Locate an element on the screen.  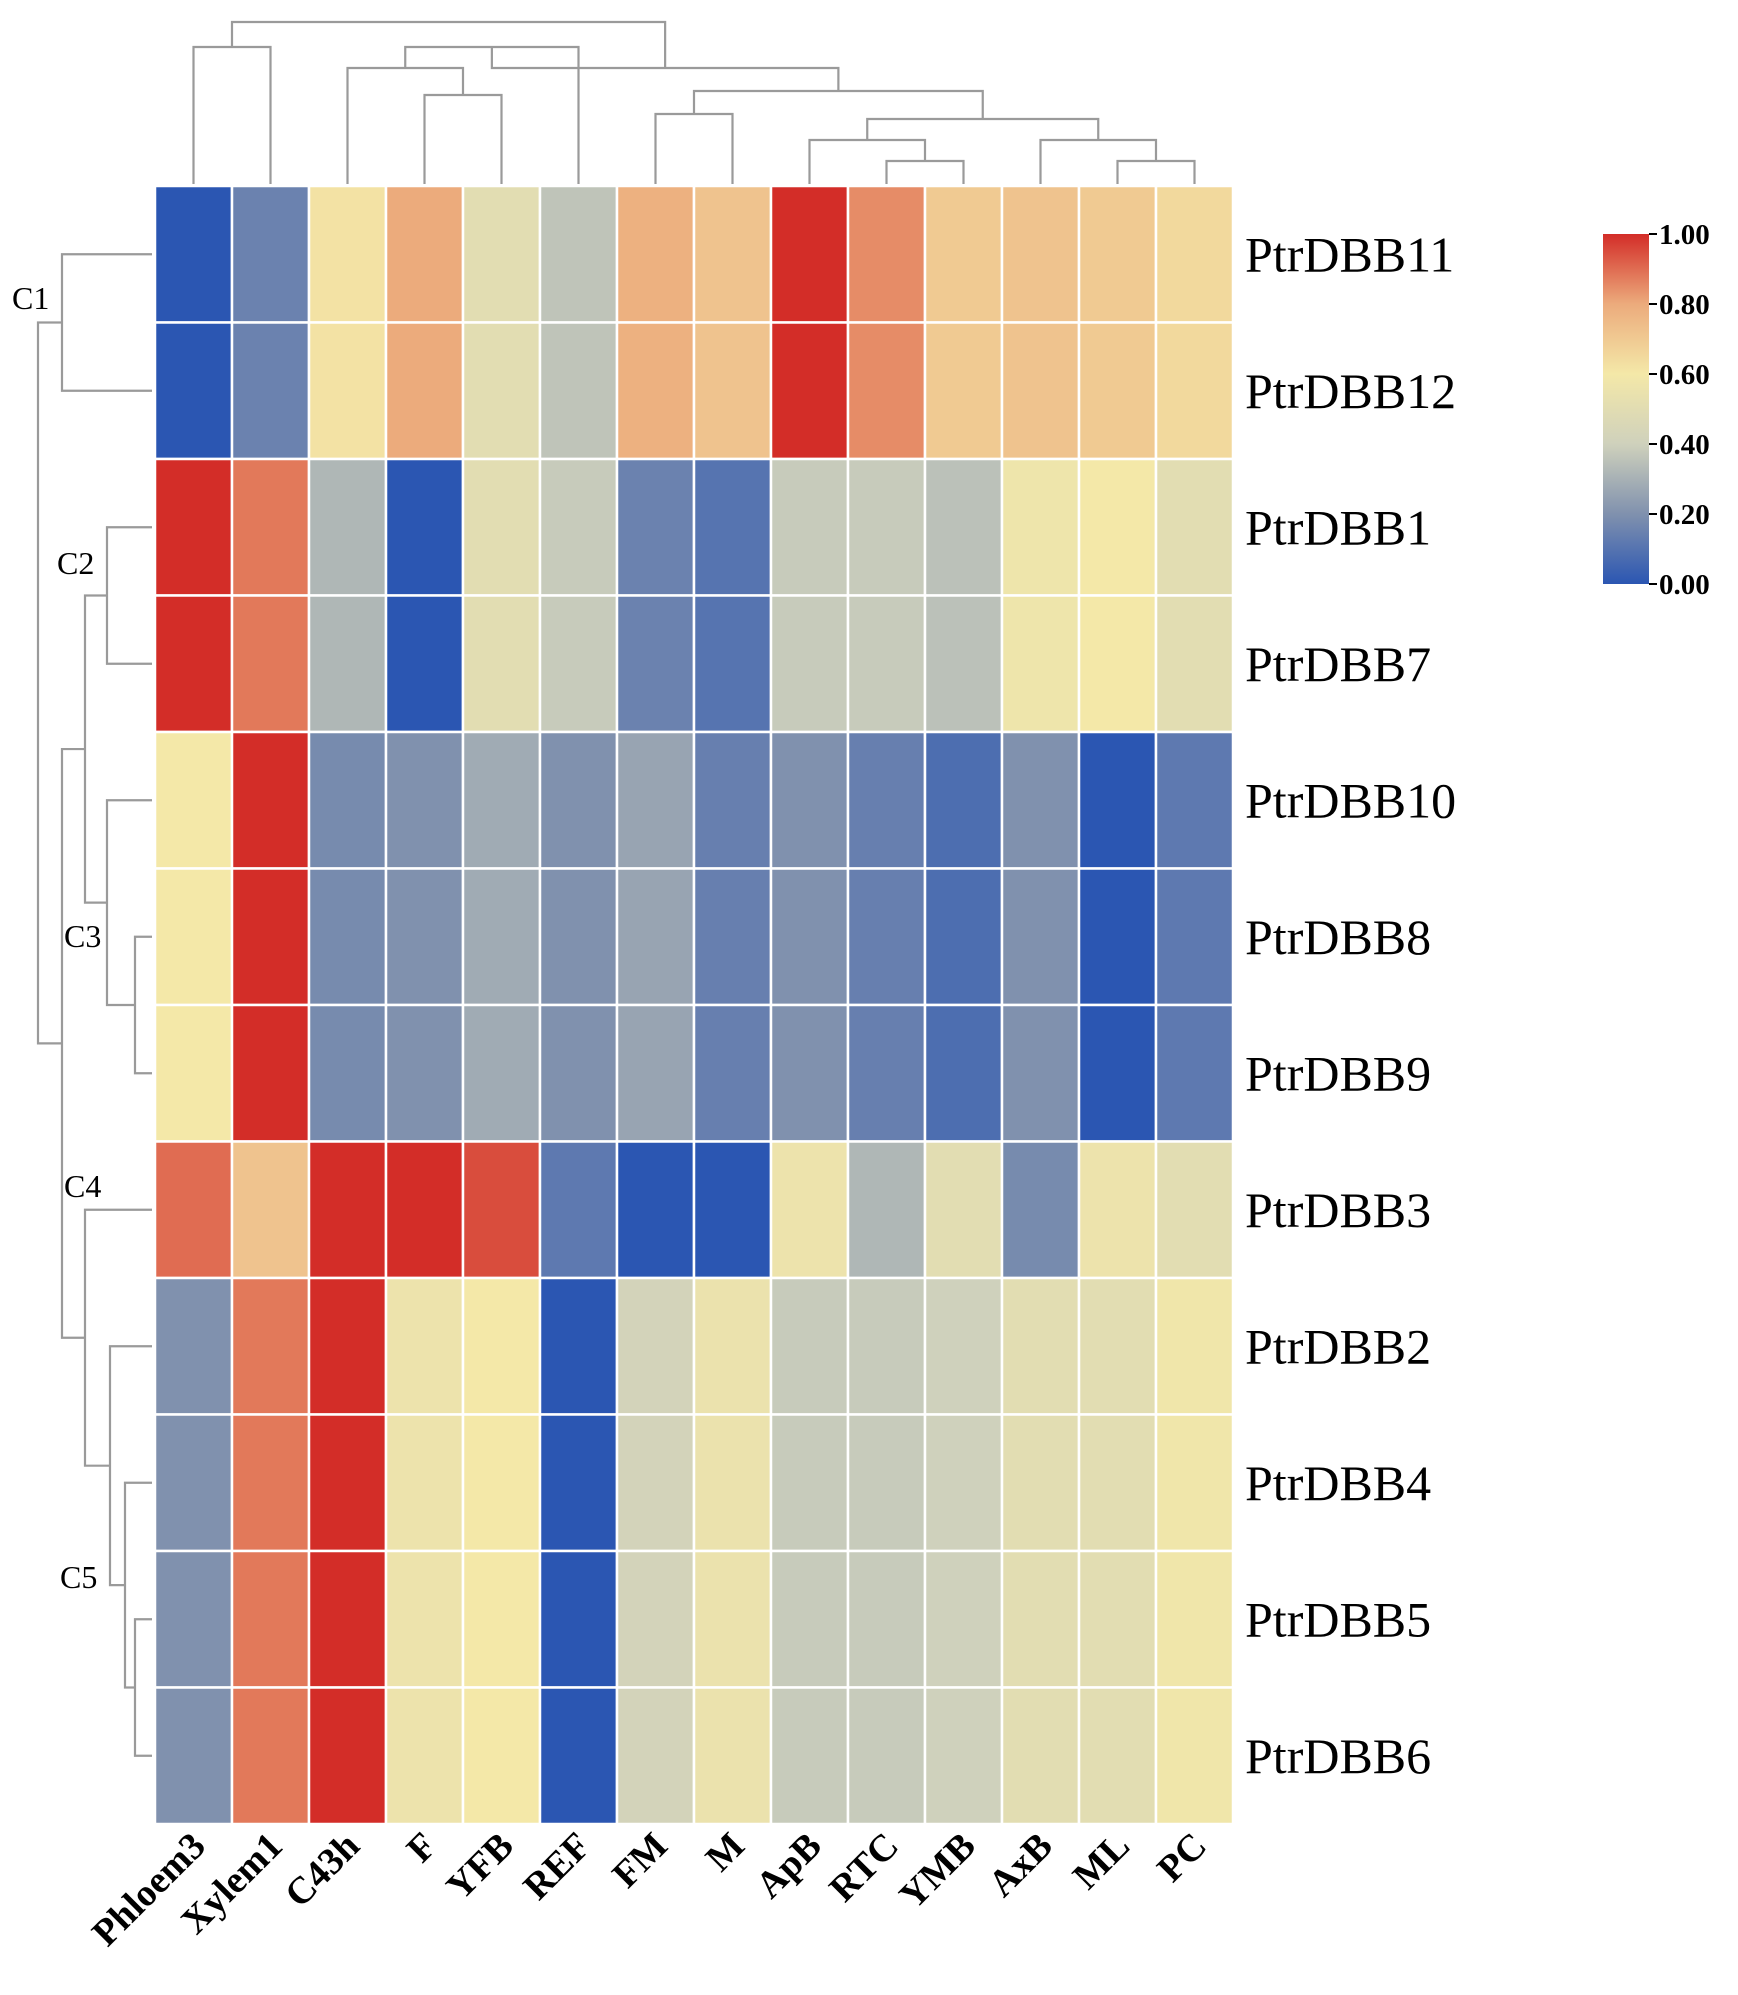
cluster-label: C2 is located at coordinates (75, 563).